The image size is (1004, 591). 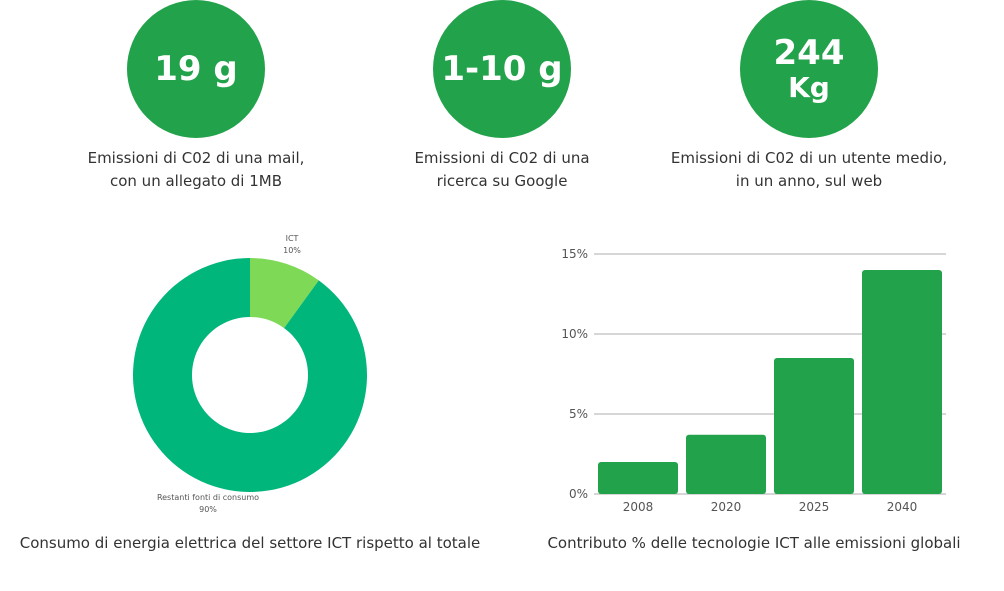 I want to click on donut-value-label: 10%, so click(x=292, y=250).